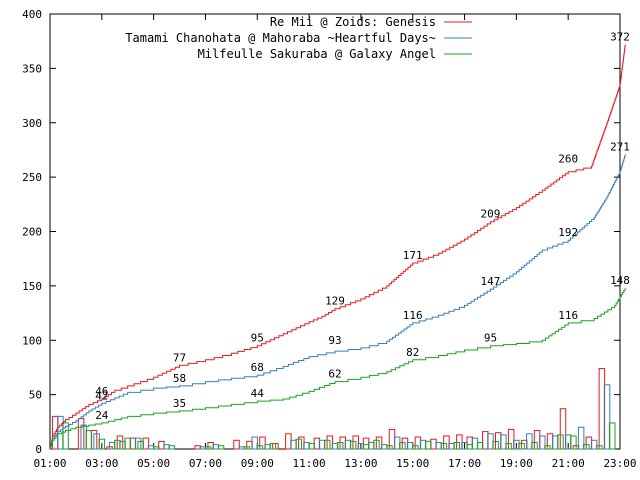  I want to click on legend-label-series-1: Re Mii @ Zoids: Genesis, so click(353, 22).